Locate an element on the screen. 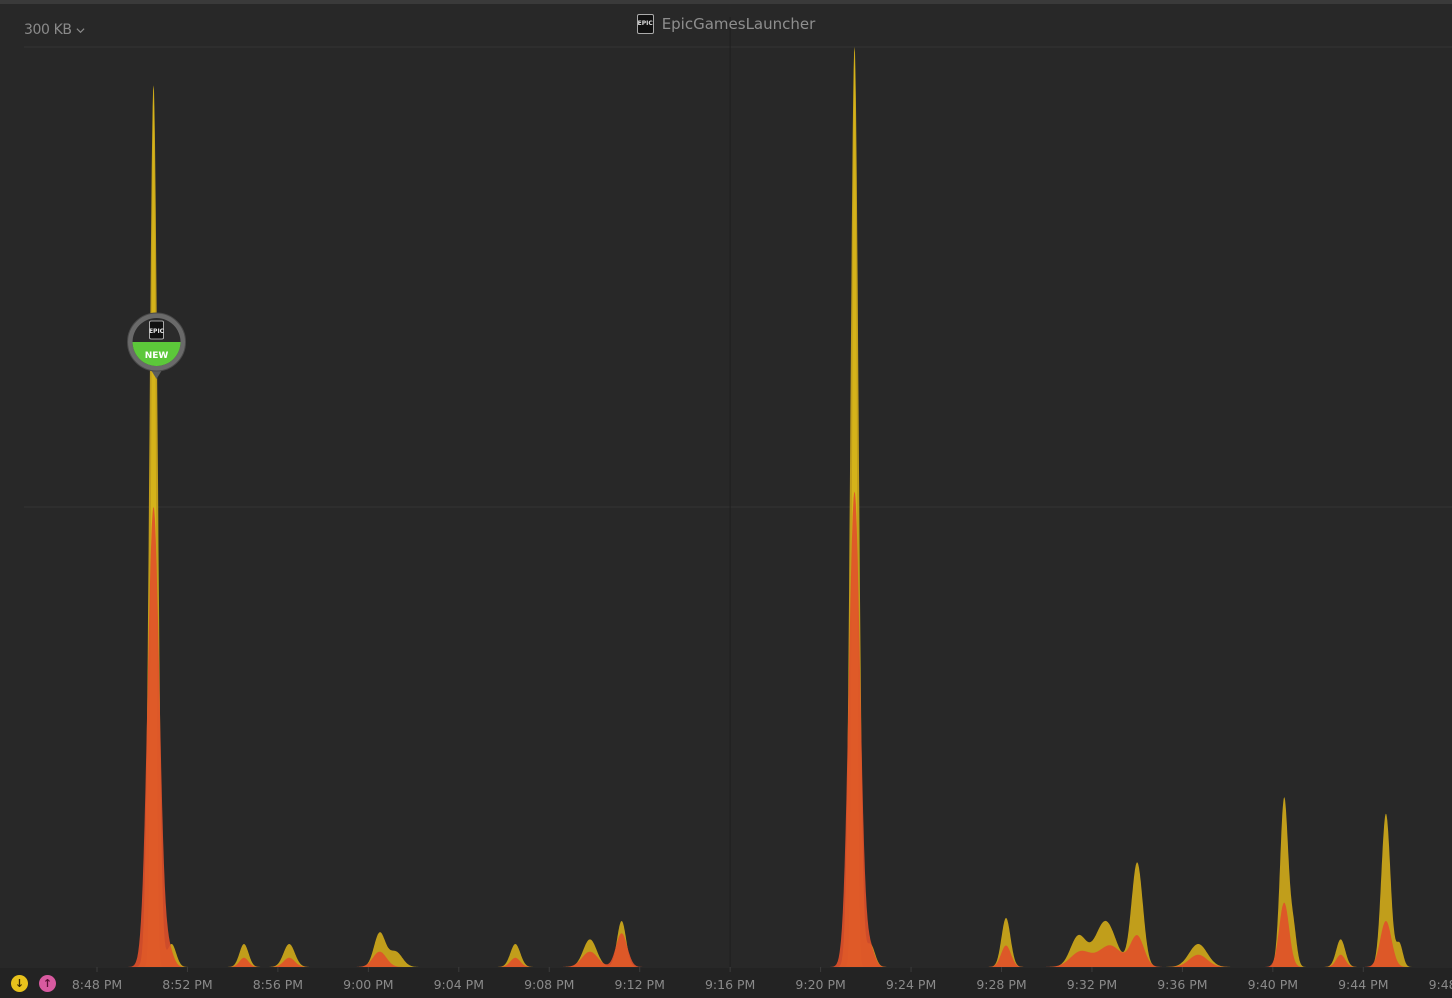 This screenshot has width=1452, height=998. chart-title: EPIC EpicGamesLauncher is located at coordinates (726, 24).